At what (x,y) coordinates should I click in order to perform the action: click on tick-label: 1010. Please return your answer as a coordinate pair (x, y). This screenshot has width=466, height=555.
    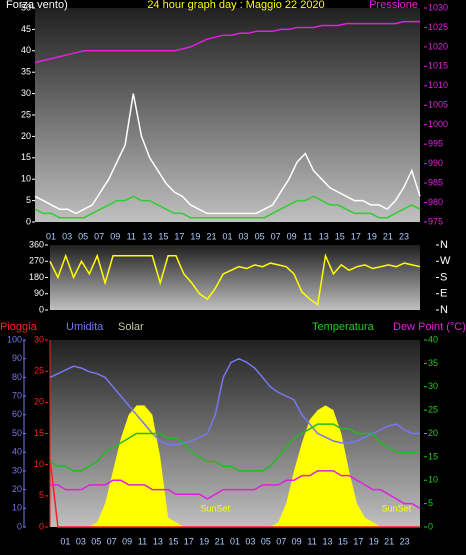
    Looking at the image, I should click on (438, 85).